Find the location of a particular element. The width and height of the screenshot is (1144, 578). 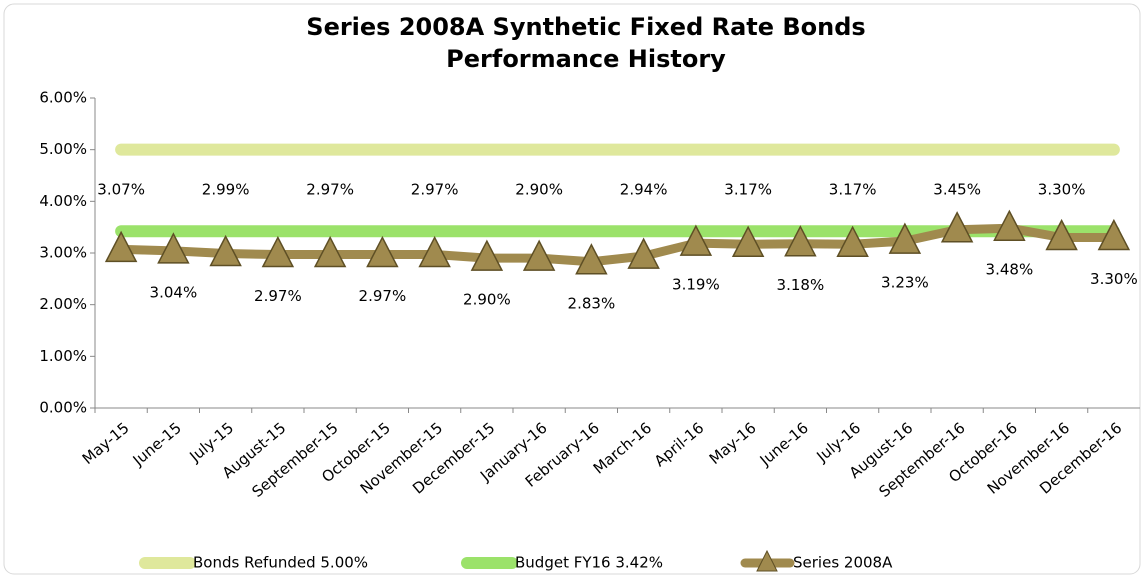

chart-title: Series 2008A Synthetic Fixed Rate Bonds is located at coordinates (585, 27).